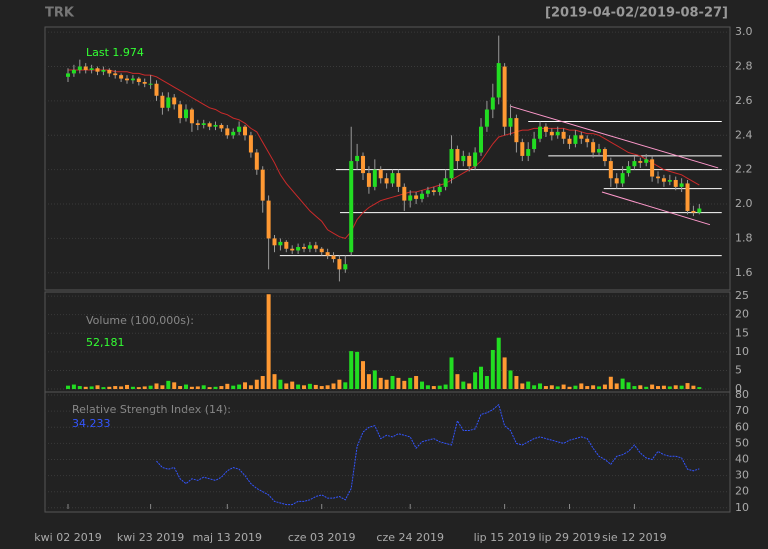 The height and width of the screenshot is (549, 768). Describe the element at coordinates (150, 537) in the screenshot. I see `x-tick-label: kwi 23 2019` at that location.